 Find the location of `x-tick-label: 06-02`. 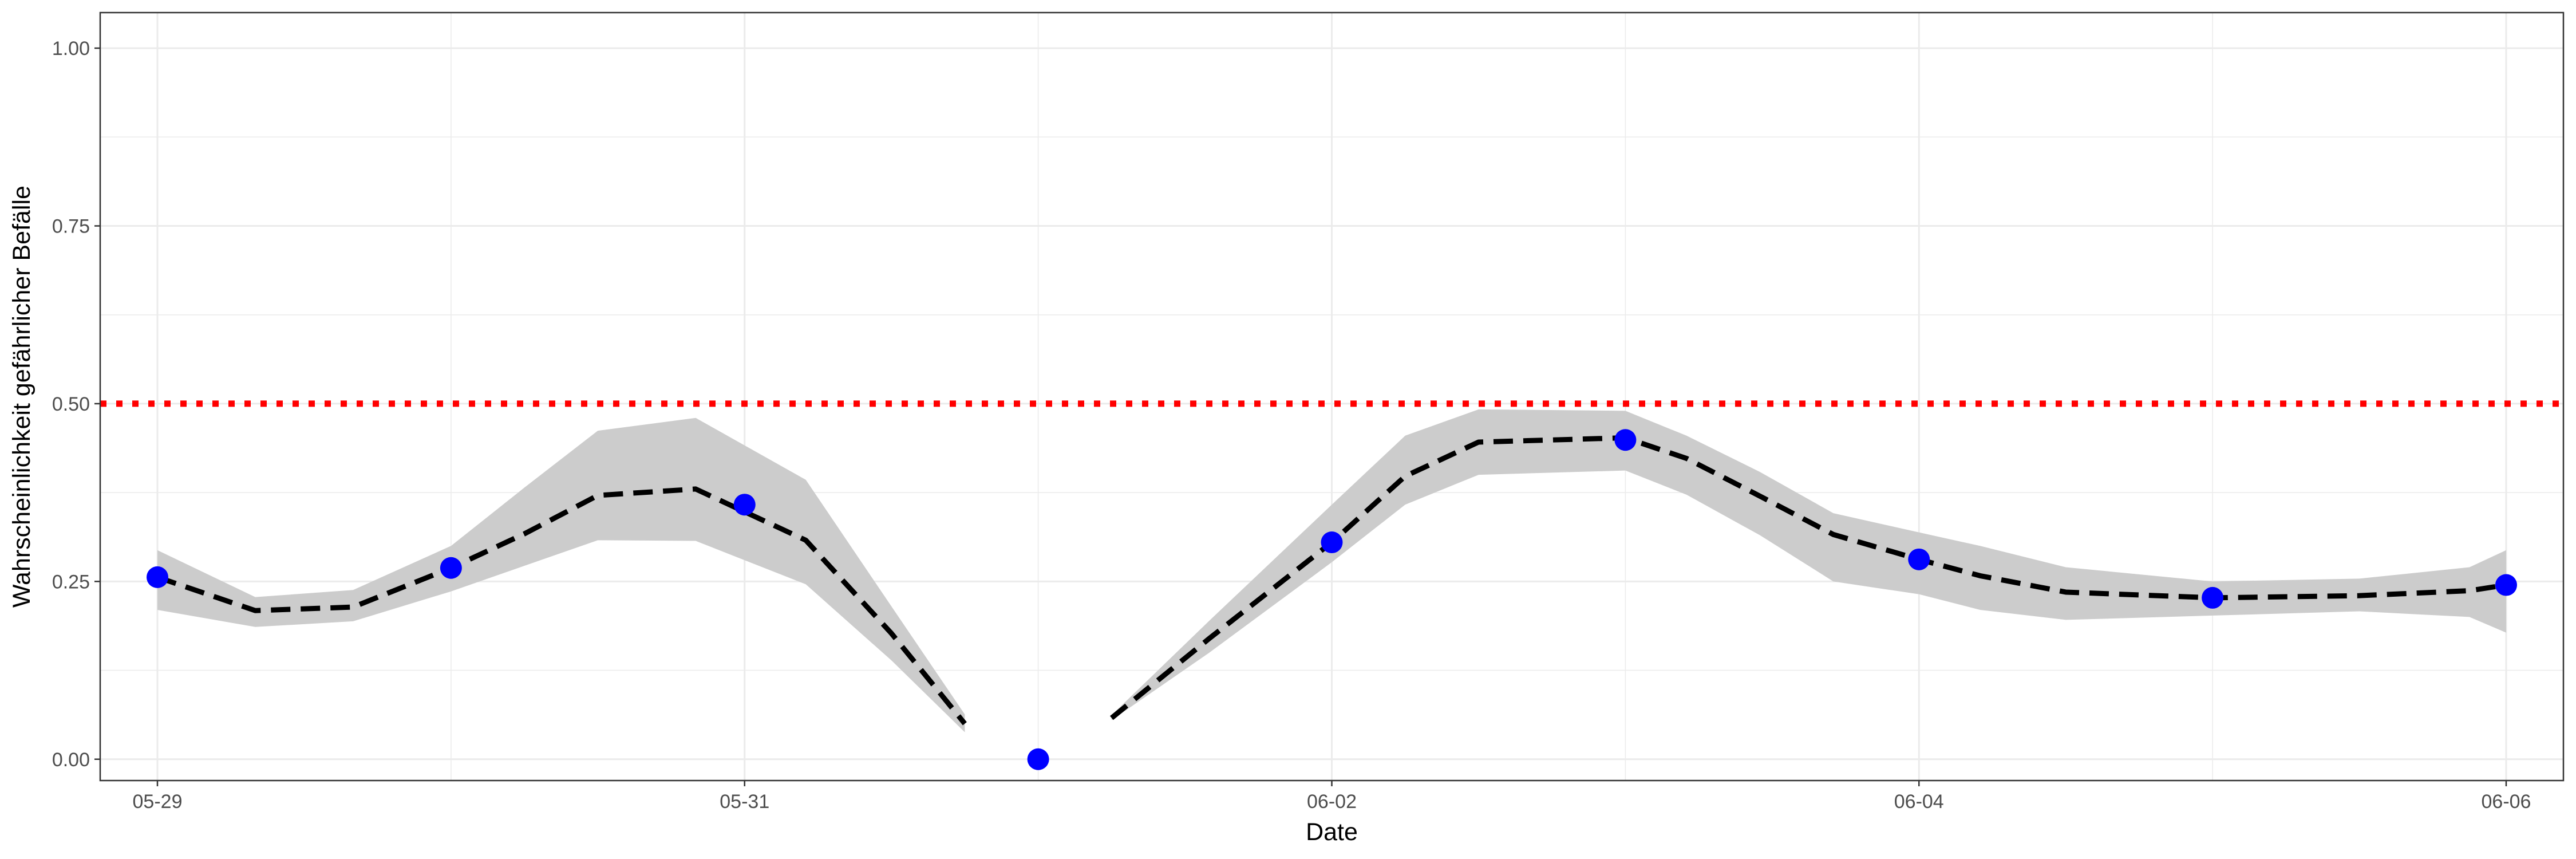

x-tick-label: 06-02 is located at coordinates (1332, 802).